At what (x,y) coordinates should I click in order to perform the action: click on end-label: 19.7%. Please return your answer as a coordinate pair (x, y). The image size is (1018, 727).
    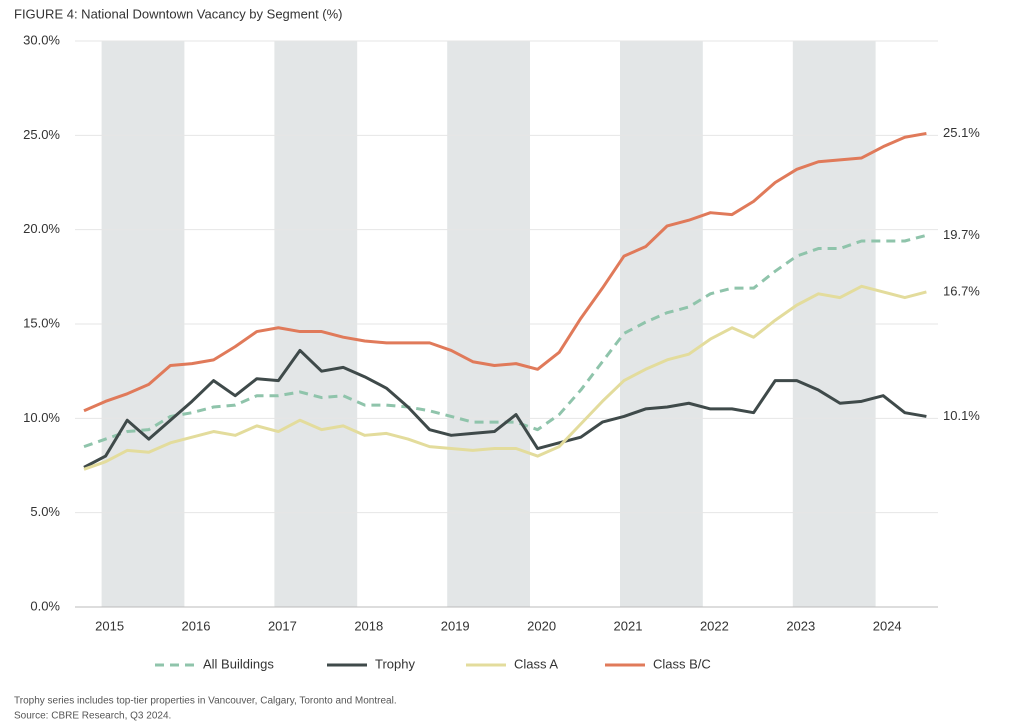
    Looking at the image, I should click on (961, 234).